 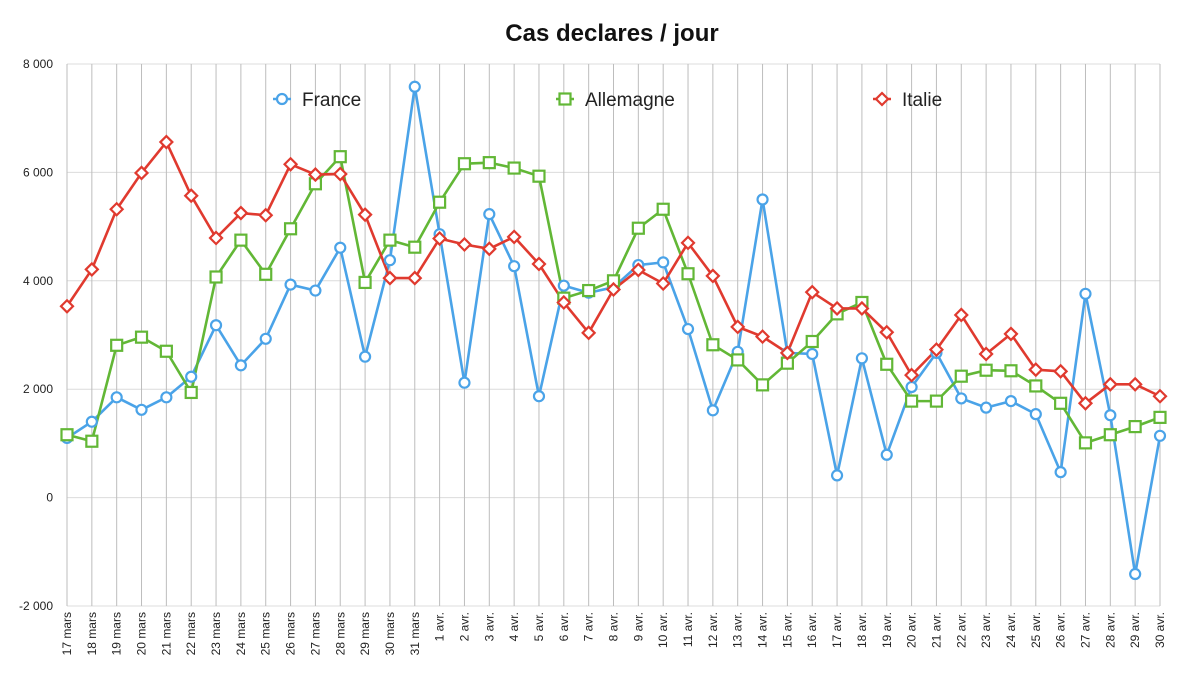 What do you see at coordinates (1036, 630) in the screenshot?
I see `x-tick-label: 25 avr.` at bounding box center [1036, 630].